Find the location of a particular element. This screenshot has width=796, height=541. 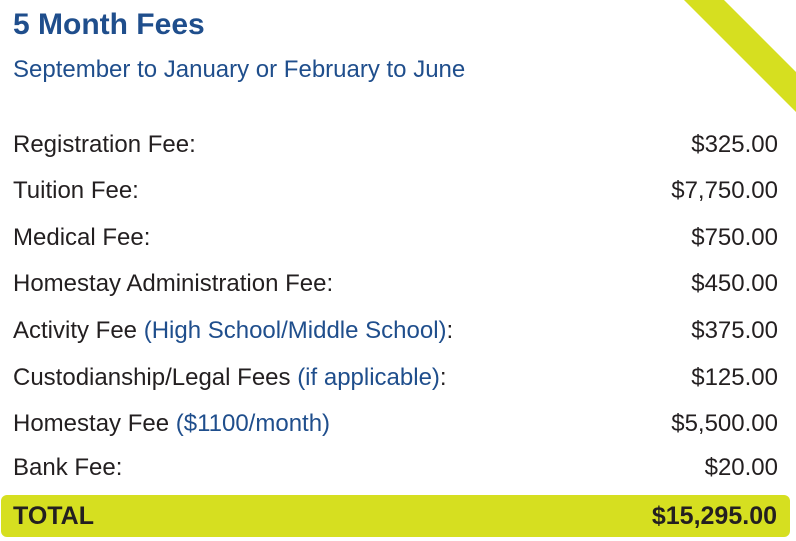

fee-note: ($1100/month) is located at coordinates (253, 423).